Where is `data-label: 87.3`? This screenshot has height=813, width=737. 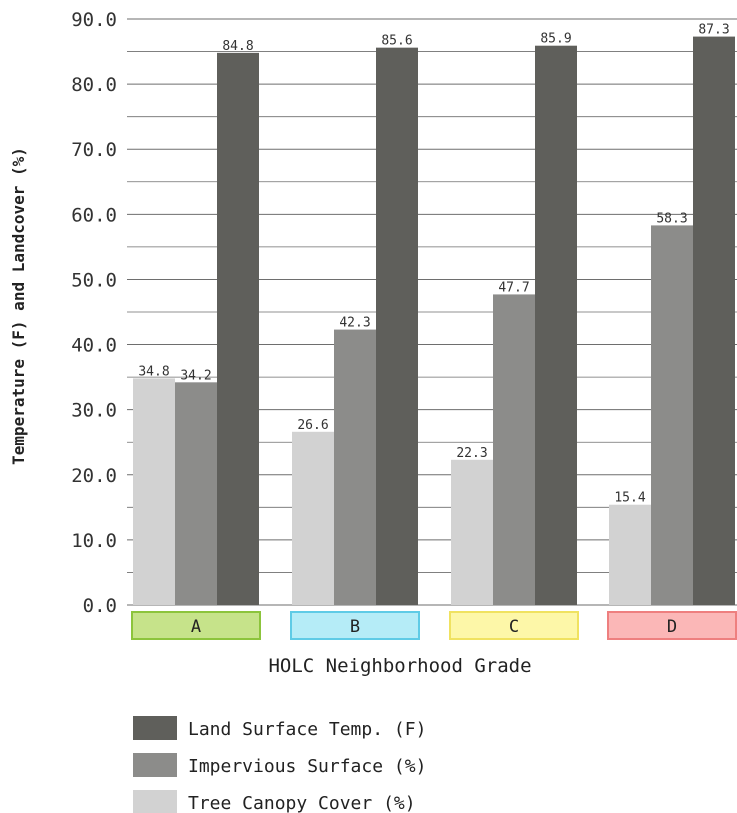 data-label: 87.3 is located at coordinates (713, 30).